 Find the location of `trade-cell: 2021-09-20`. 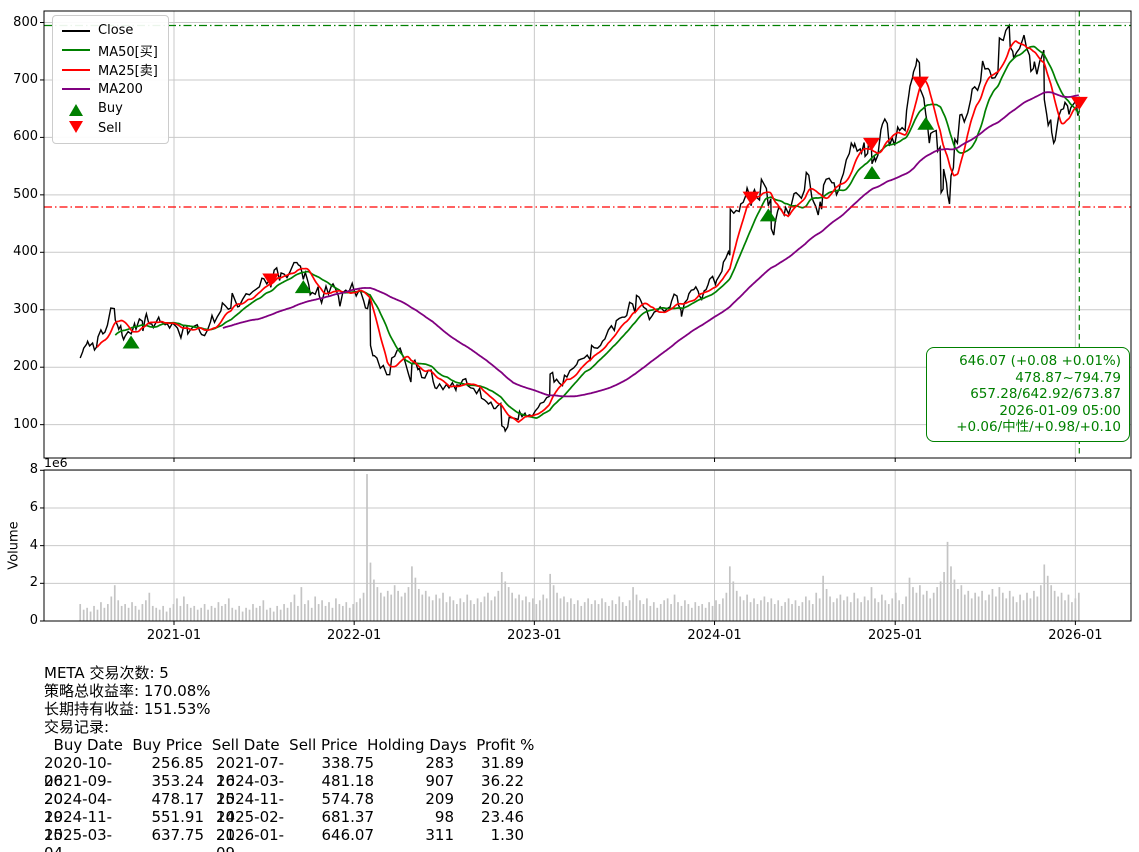

trade-cell: 2021-09-20 is located at coordinates (78, 790).